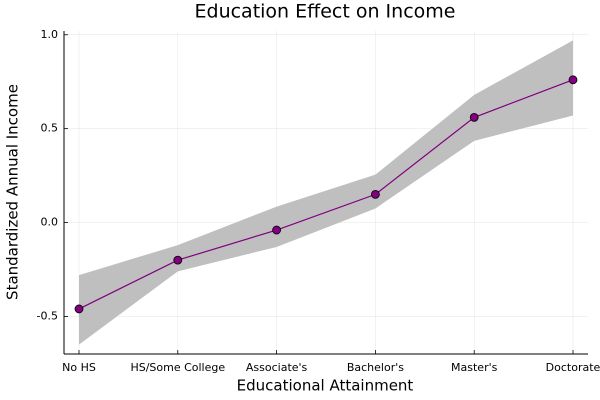  I want to click on y-tick-label: 0.5, so click(50, 128).